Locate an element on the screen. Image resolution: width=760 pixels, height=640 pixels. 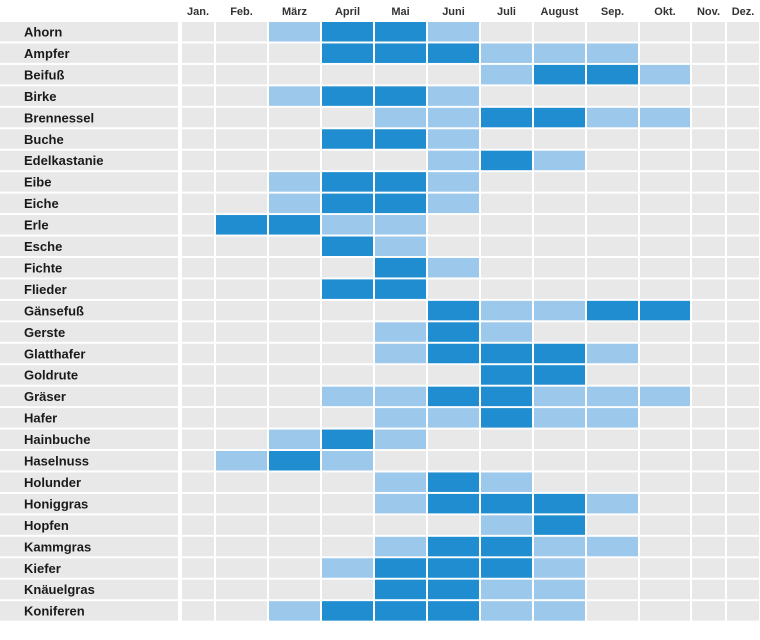
month-label: Juli is located at coordinates (506, 12).